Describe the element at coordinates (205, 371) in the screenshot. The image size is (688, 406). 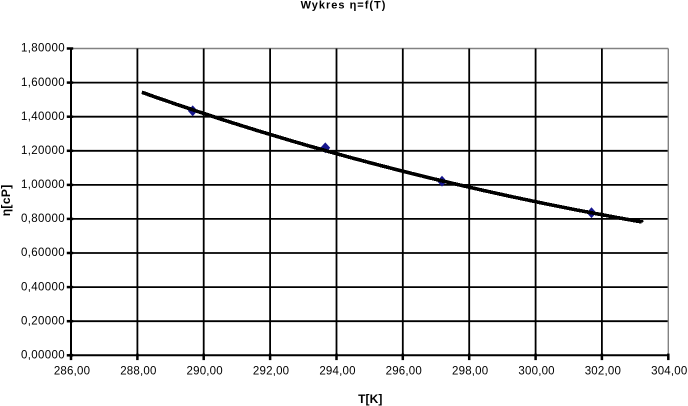
I see `svg-text: 290,00` at that location.